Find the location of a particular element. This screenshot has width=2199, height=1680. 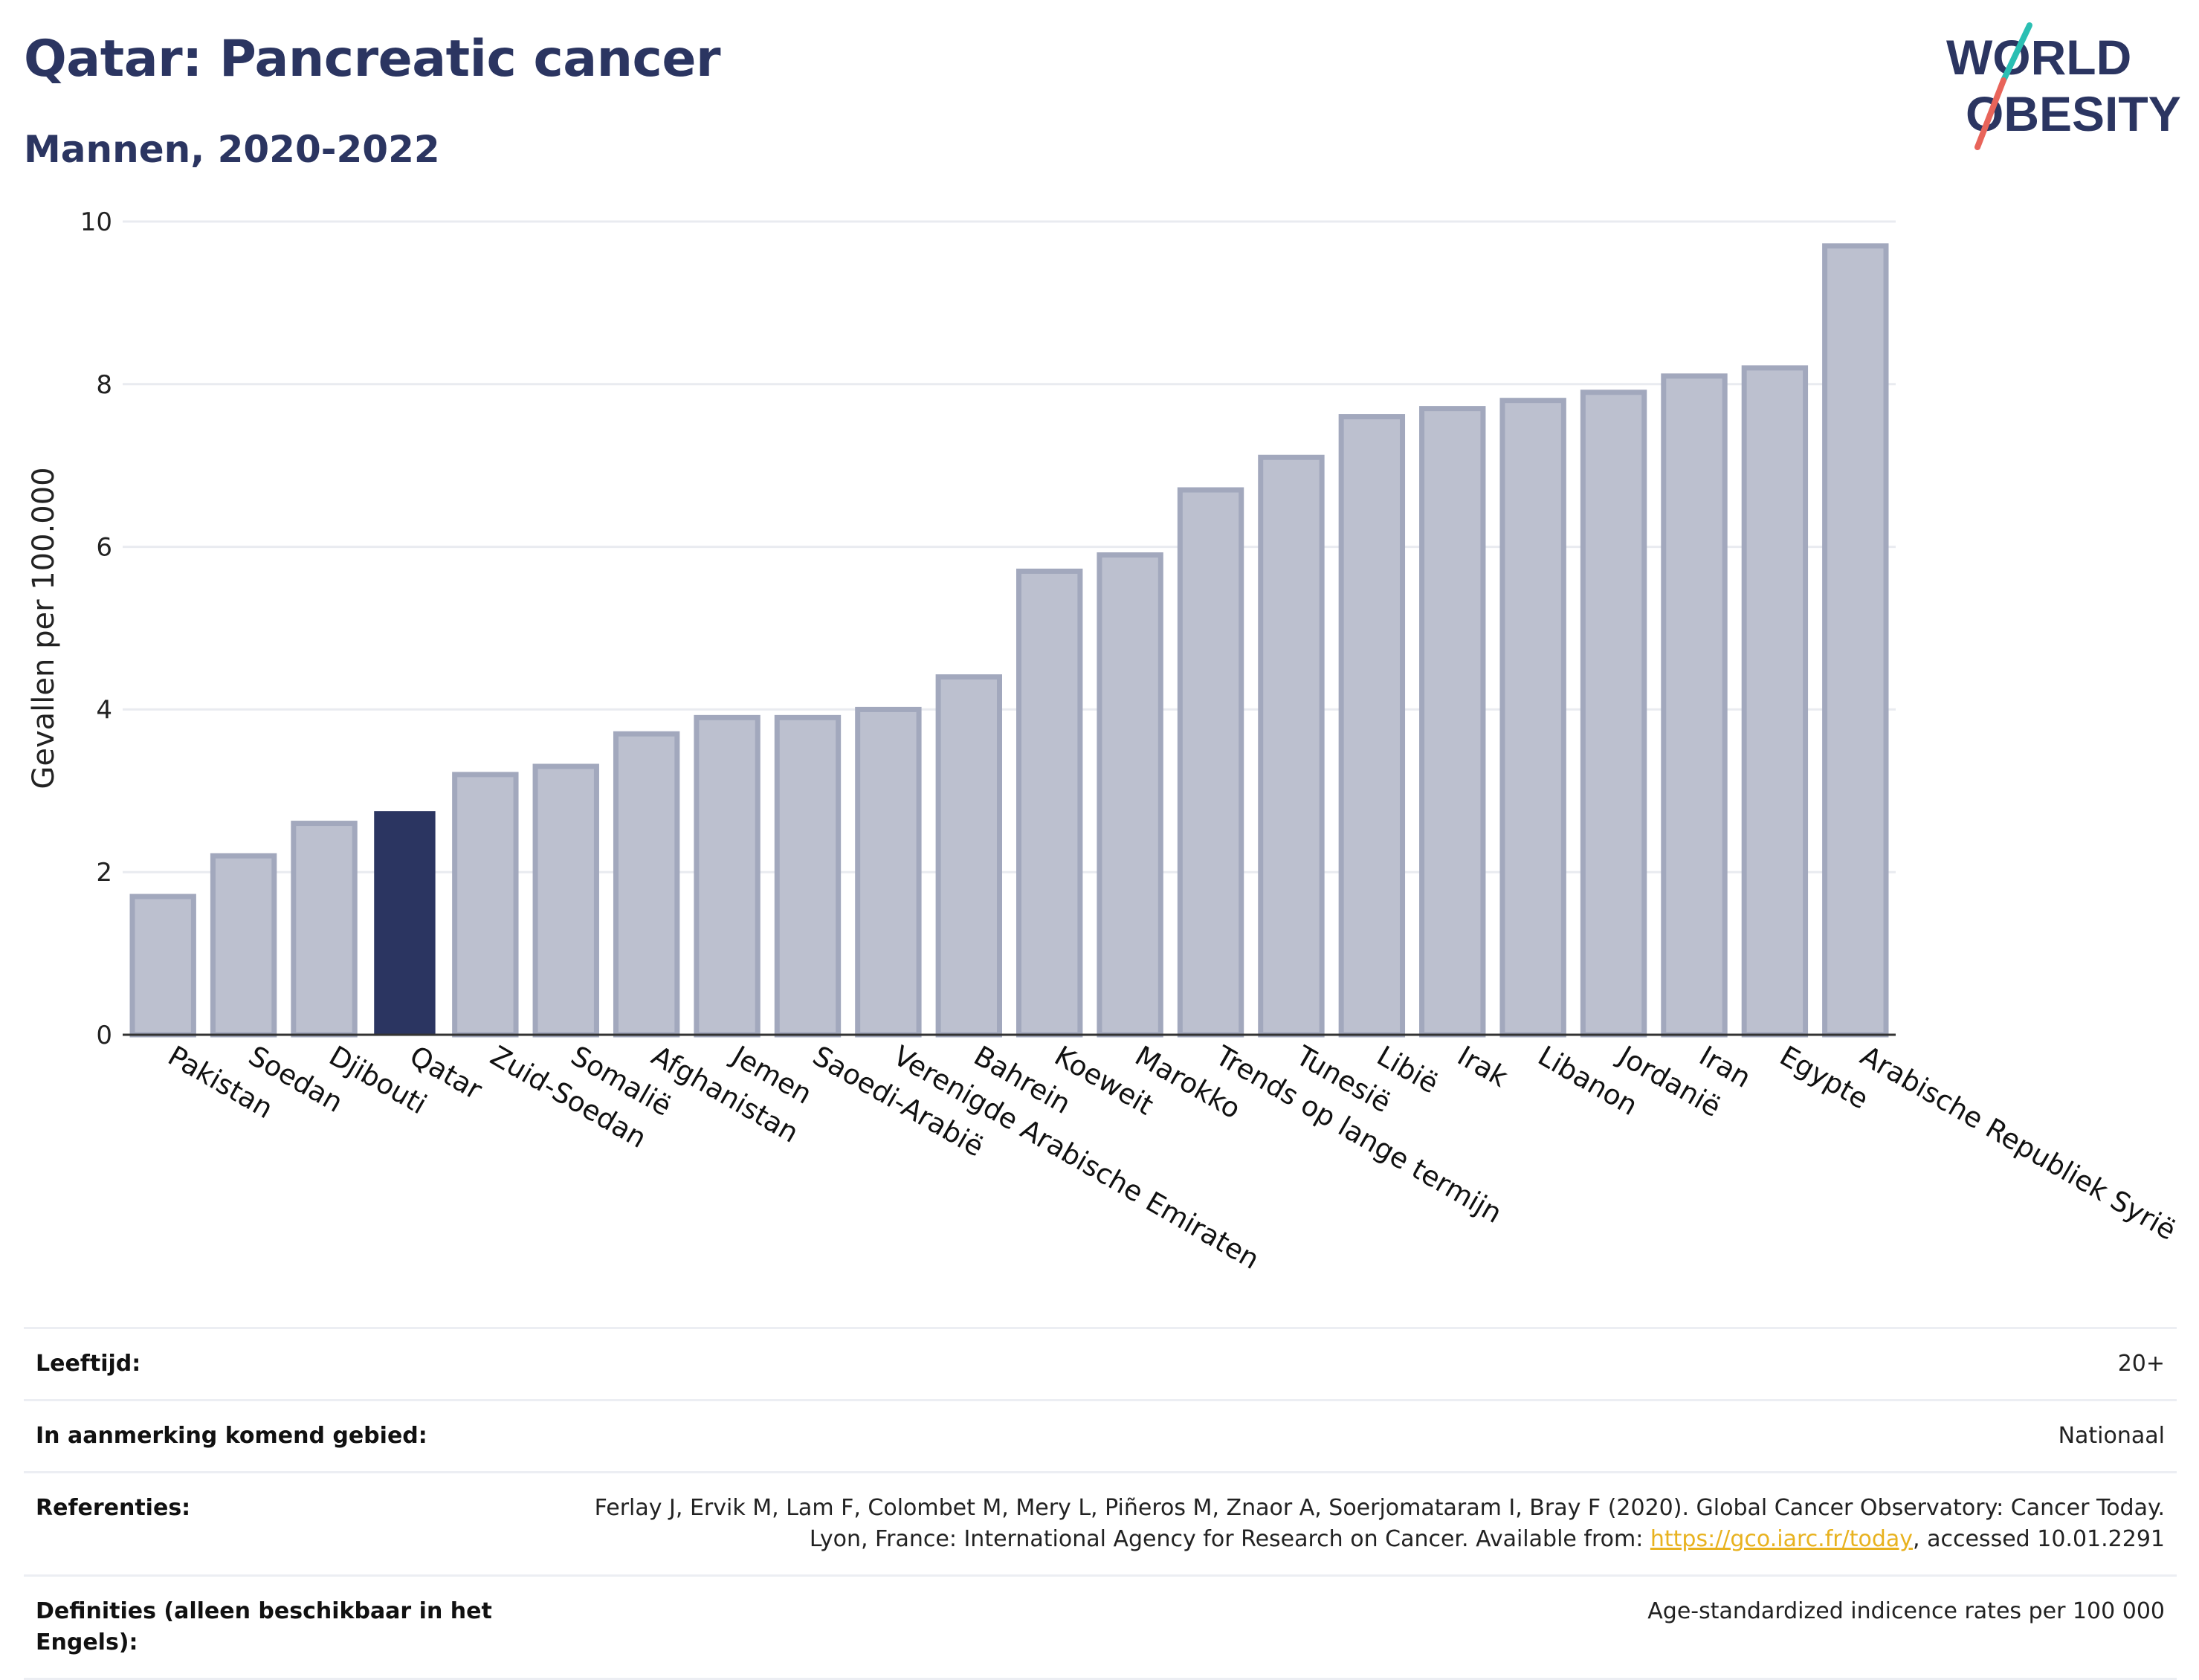

y-tick-label: 10 is located at coordinates (96, 222).